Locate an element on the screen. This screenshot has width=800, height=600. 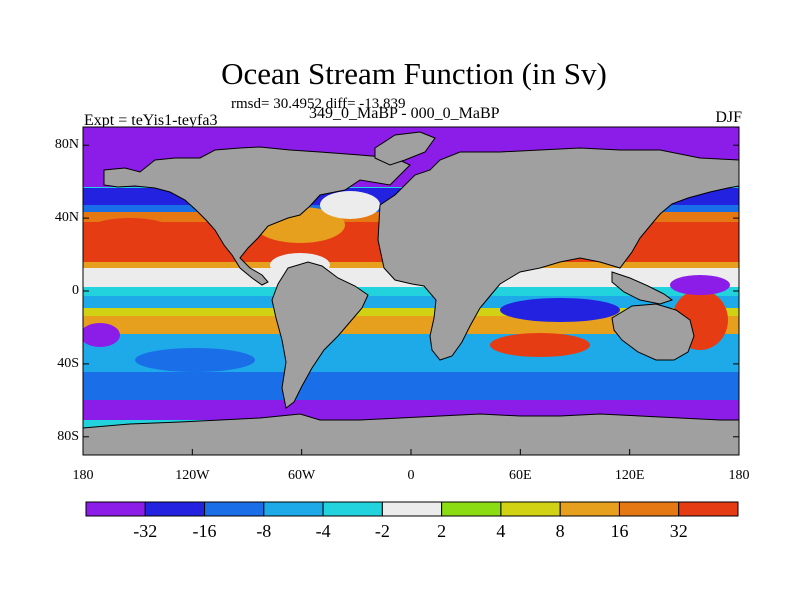
colorbar-label: 4 is located at coordinates (501, 531).